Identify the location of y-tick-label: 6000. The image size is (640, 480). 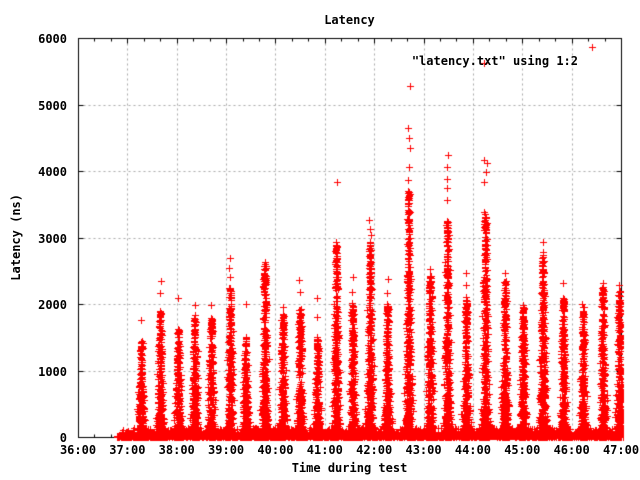
(52, 39).